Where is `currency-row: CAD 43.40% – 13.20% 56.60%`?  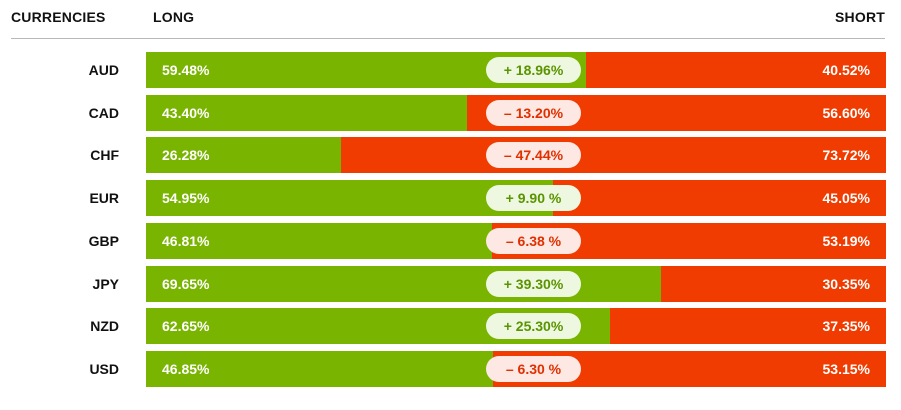 currency-row: CAD 43.40% – 13.20% 56.60% is located at coordinates (450, 112).